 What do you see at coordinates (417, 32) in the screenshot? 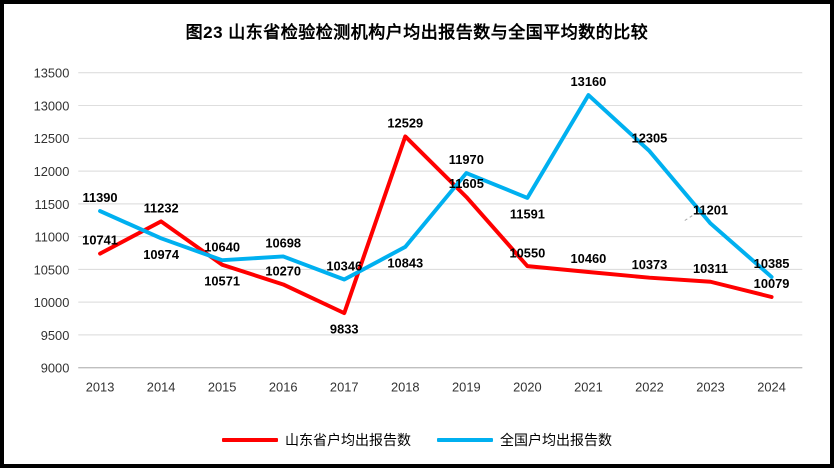
I see `chart-title: 图23 山东省检验检测机构户均出报告数与全国平均数的比较` at bounding box center [417, 32].